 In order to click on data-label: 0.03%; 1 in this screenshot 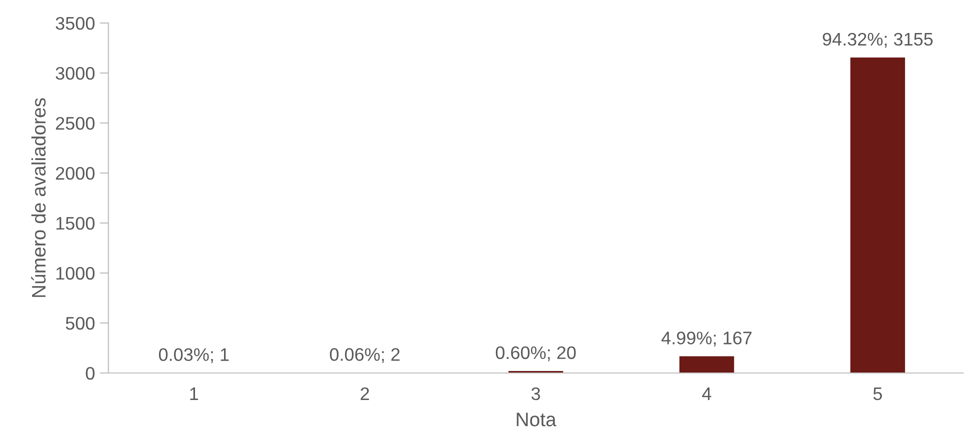, I will do `click(193, 356)`.